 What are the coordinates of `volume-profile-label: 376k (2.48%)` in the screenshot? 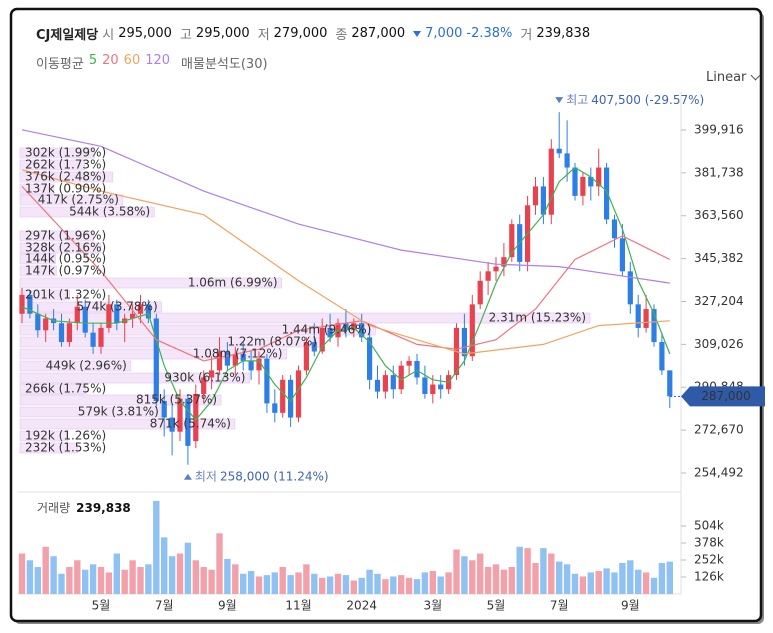 It's located at (65, 177).